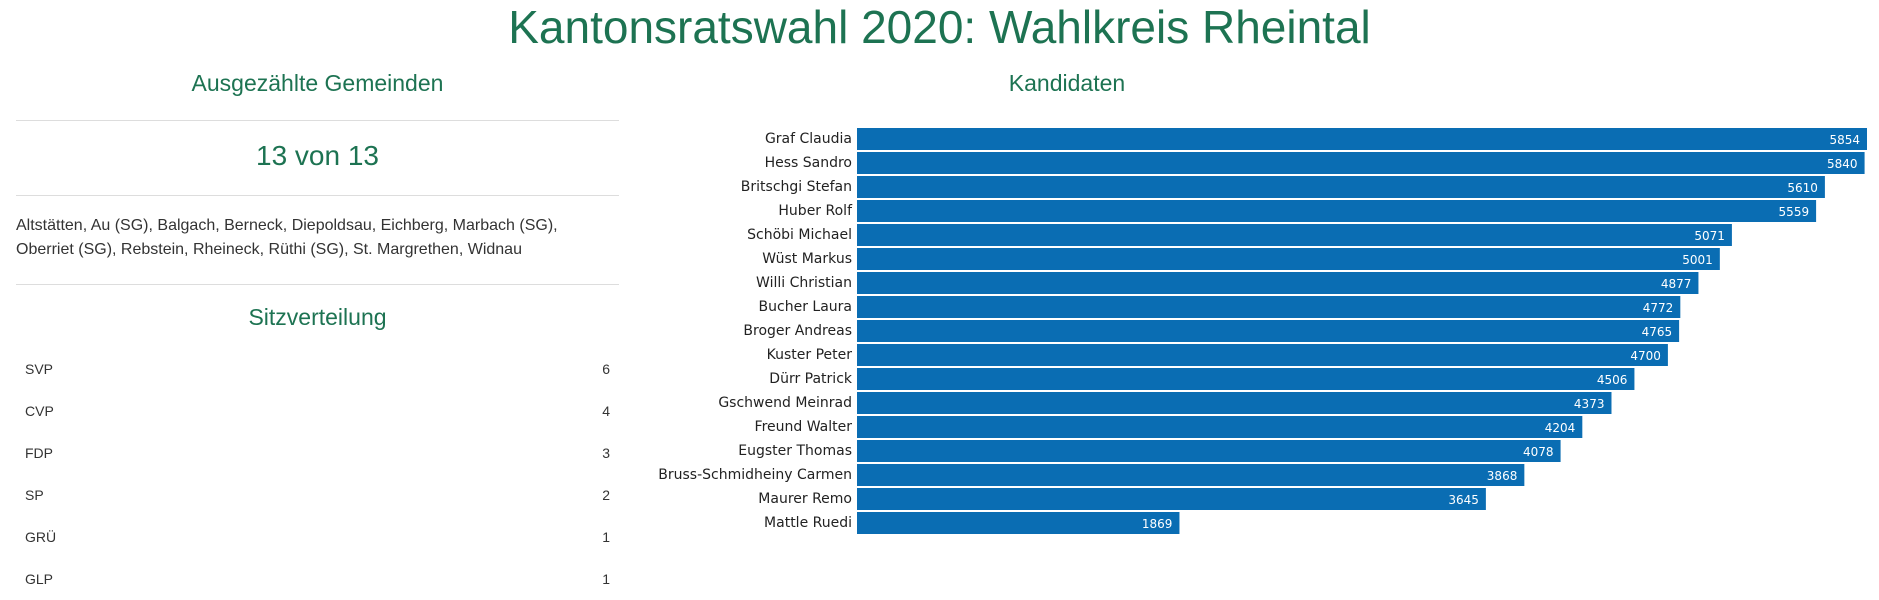 The image size is (1879, 600). What do you see at coordinates (799, 235) in the screenshot?
I see `candidate-label: Schöbi Michael` at bounding box center [799, 235].